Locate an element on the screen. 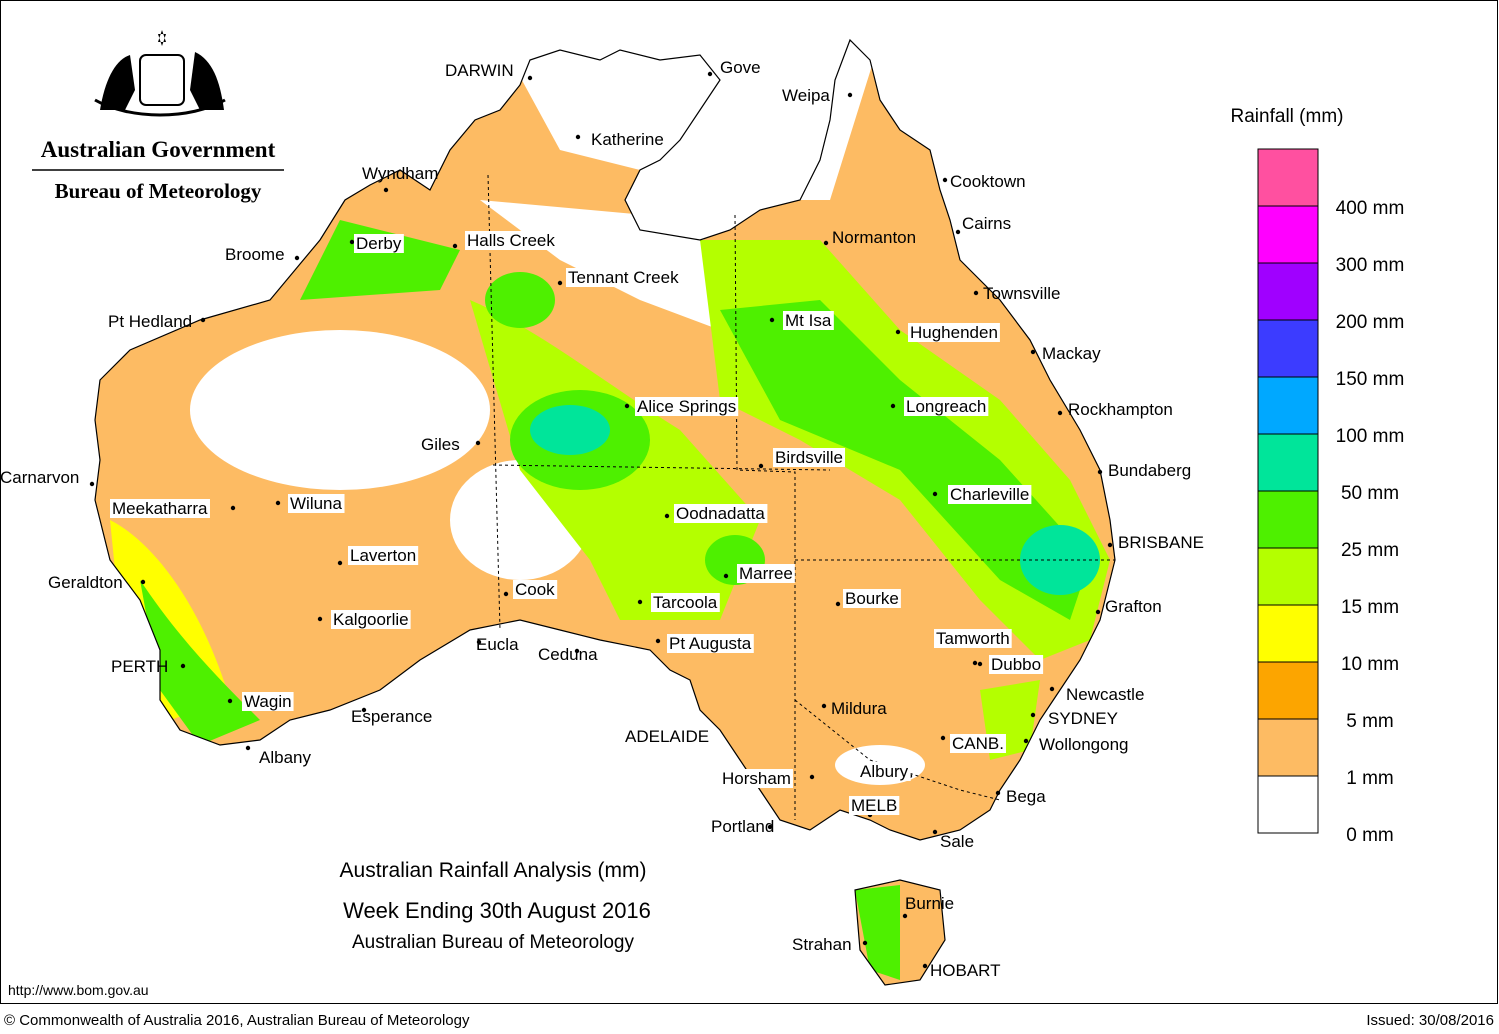 The height and width of the screenshot is (1034, 1499). source-url: http://www.bom.gov.au is located at coordinates (78, 990).